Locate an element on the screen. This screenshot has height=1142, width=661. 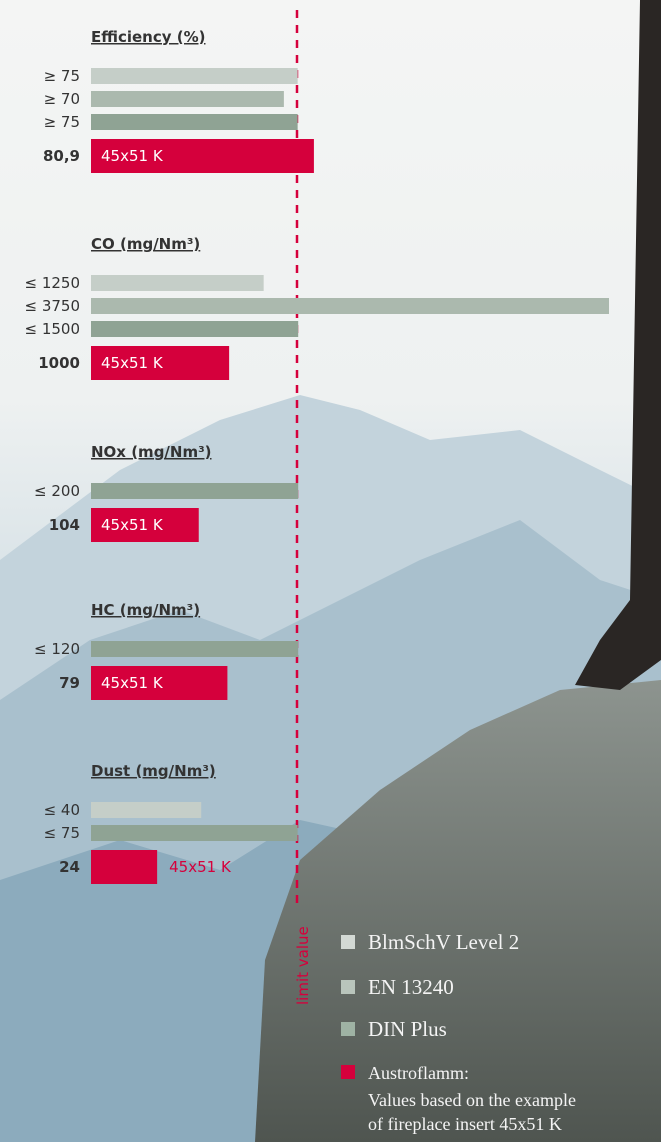
bar-chart: HC (mg/Nm³) ≤ 120 79 45x51 K is located at coordinates (166, 650).